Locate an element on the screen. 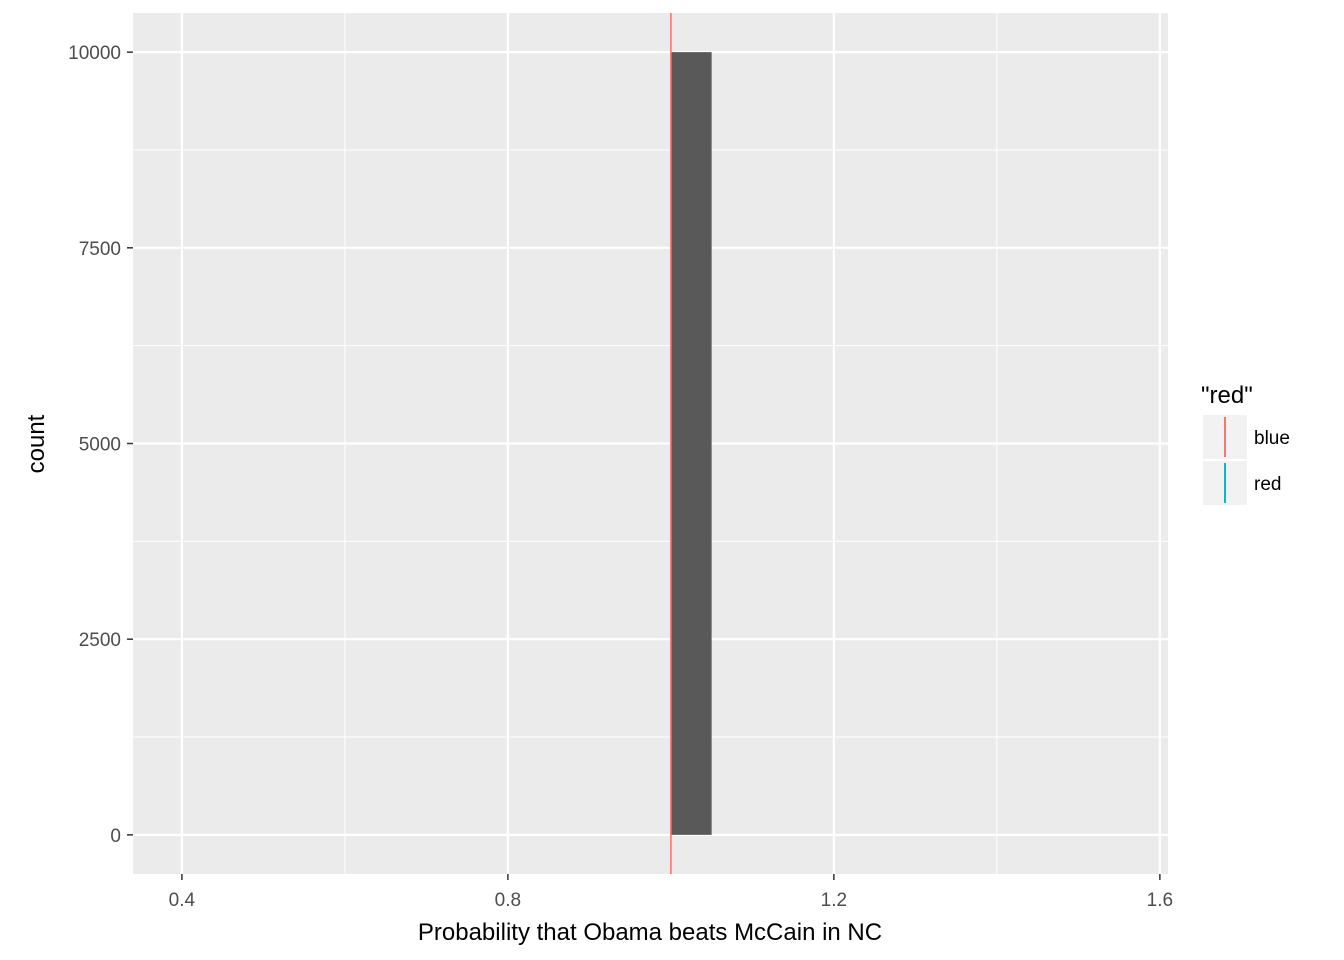 The image size is (1344, 960). y-axis-ticks: 0 2500 5000 7500 10000 is located at coordinates (100, 445).